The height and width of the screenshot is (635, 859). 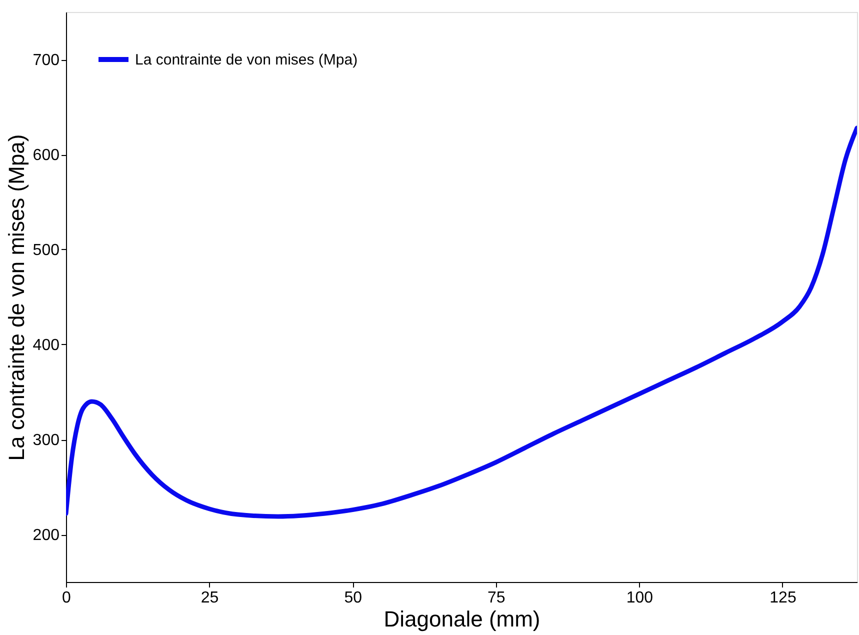 I want to click on x-tick-label: 0, so click(x=67, y=598).